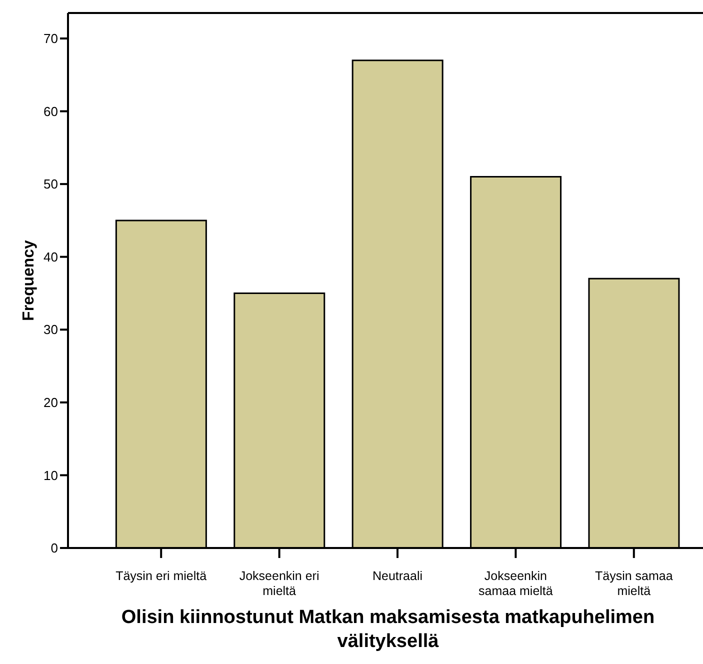 The height and width of the screenshot is (664, 703). Describe the element at coordinates (279, 583) in the screenshot. I see `x-tick-label: Jokseenkin eri mieltä` at that location.